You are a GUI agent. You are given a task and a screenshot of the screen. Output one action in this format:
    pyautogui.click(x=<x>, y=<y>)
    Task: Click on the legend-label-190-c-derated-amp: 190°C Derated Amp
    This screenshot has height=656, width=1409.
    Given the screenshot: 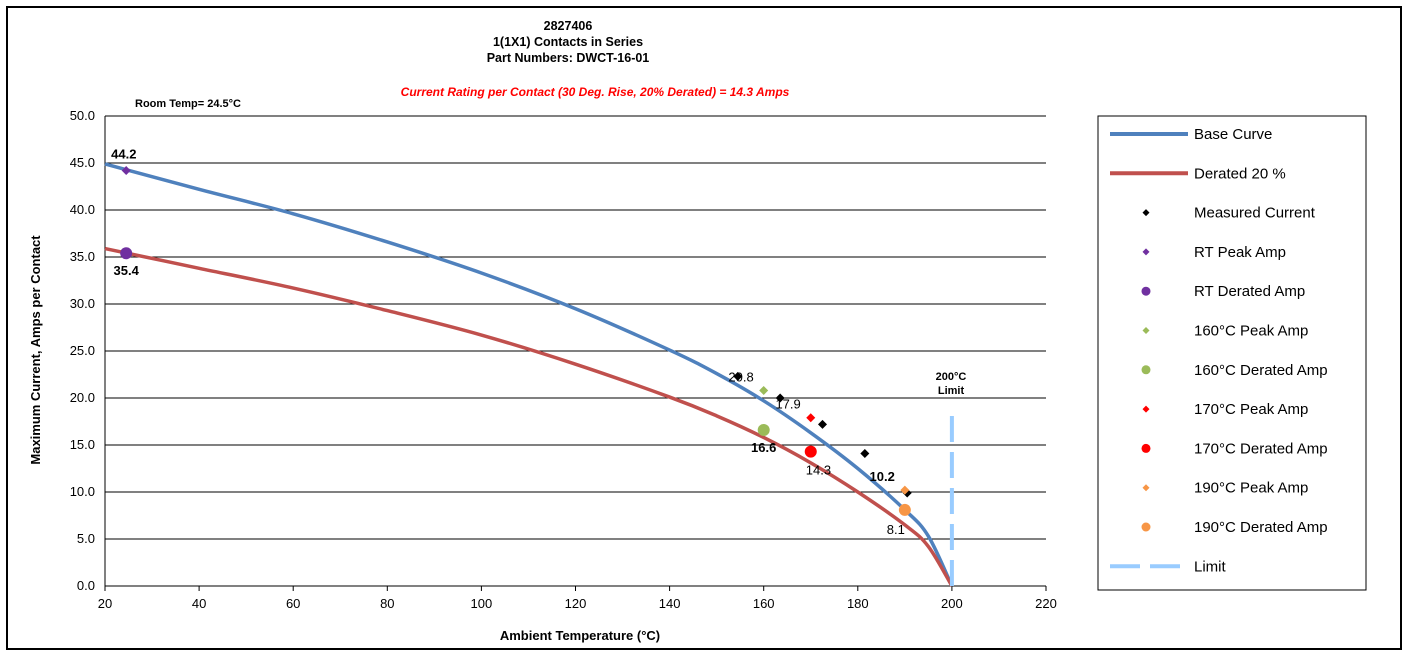 What is the action you would take?
    pyautogui.click(x=1261, y=527)
    